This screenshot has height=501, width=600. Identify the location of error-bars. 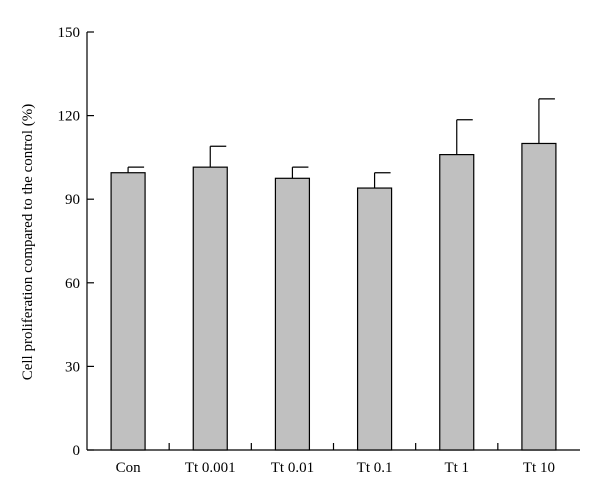
(341, 143).